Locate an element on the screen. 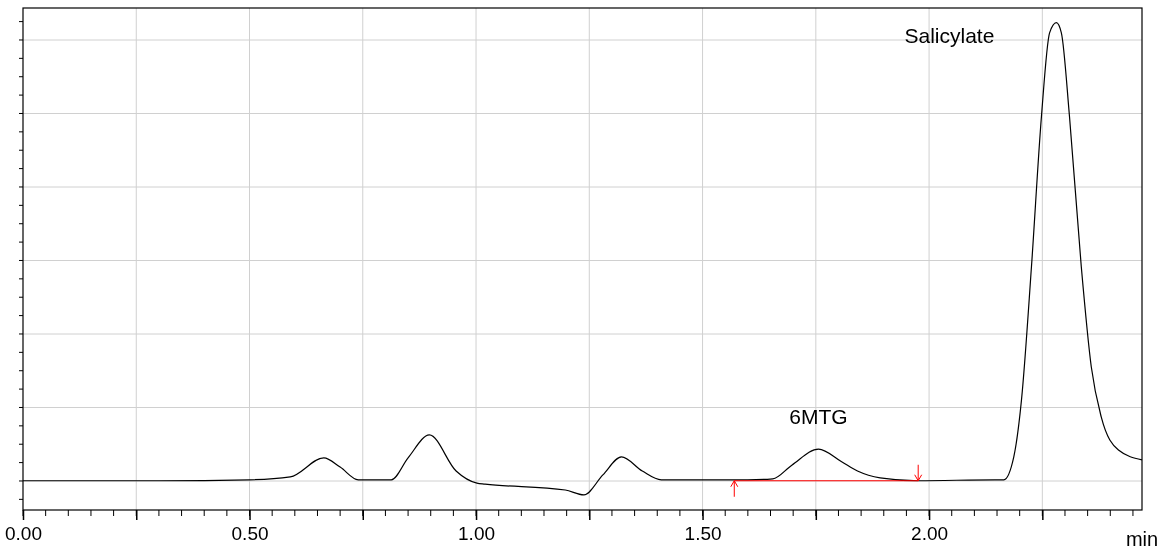  x-tick-label: 1.00 is located at coordinates (477, 534).